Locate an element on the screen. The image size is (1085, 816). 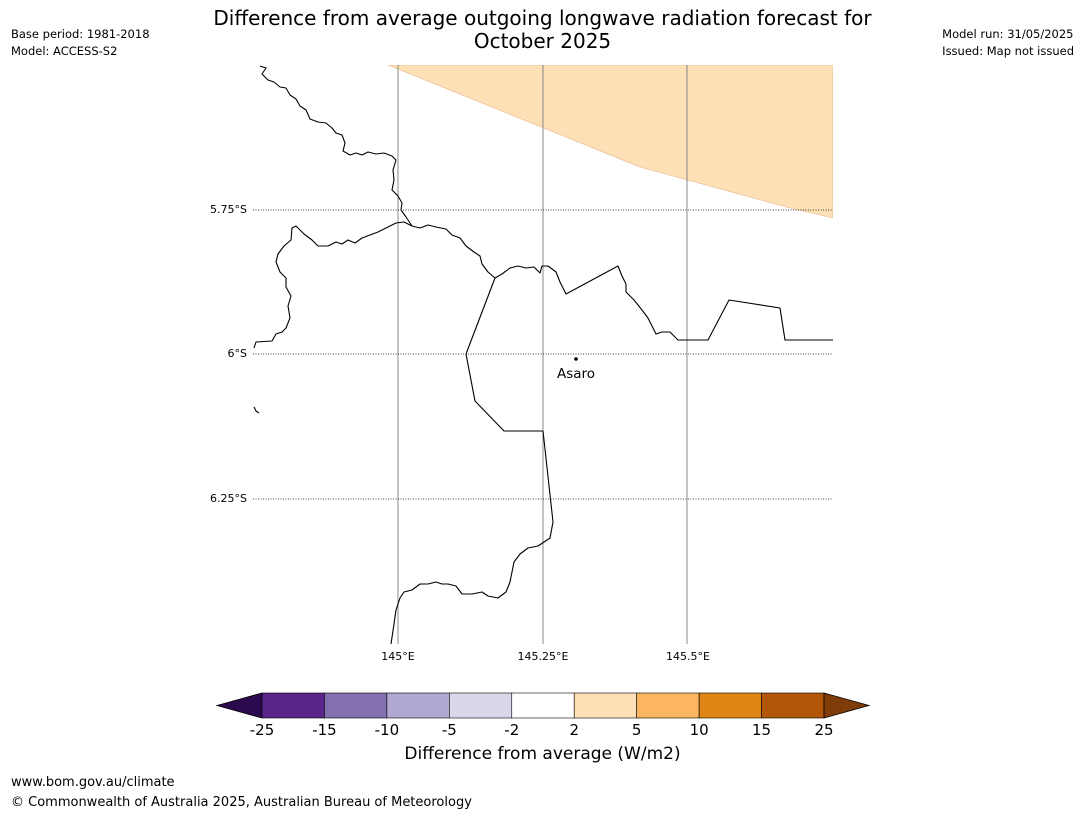
boundary-east is located at coordinates (622, 282).